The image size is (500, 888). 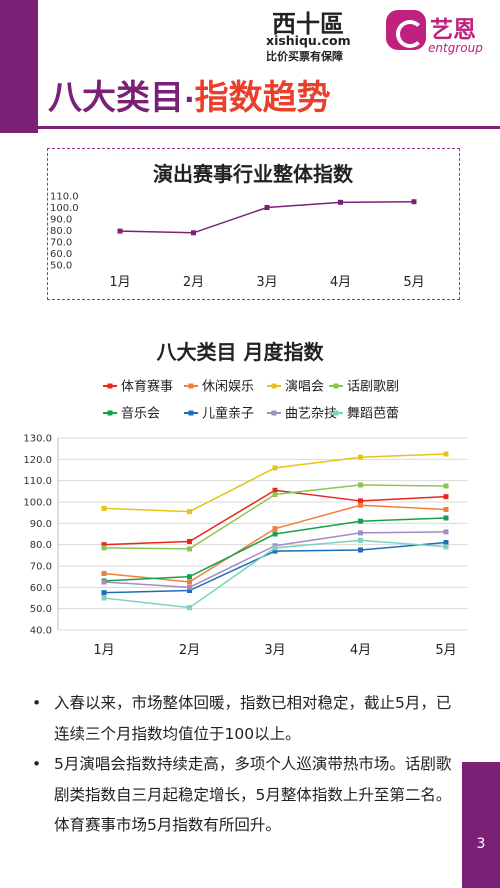 What do you see at coordinates (262, 98) in the screenshot?
I see `title-part2: 指数趋势` at bounding box center [262, 98].